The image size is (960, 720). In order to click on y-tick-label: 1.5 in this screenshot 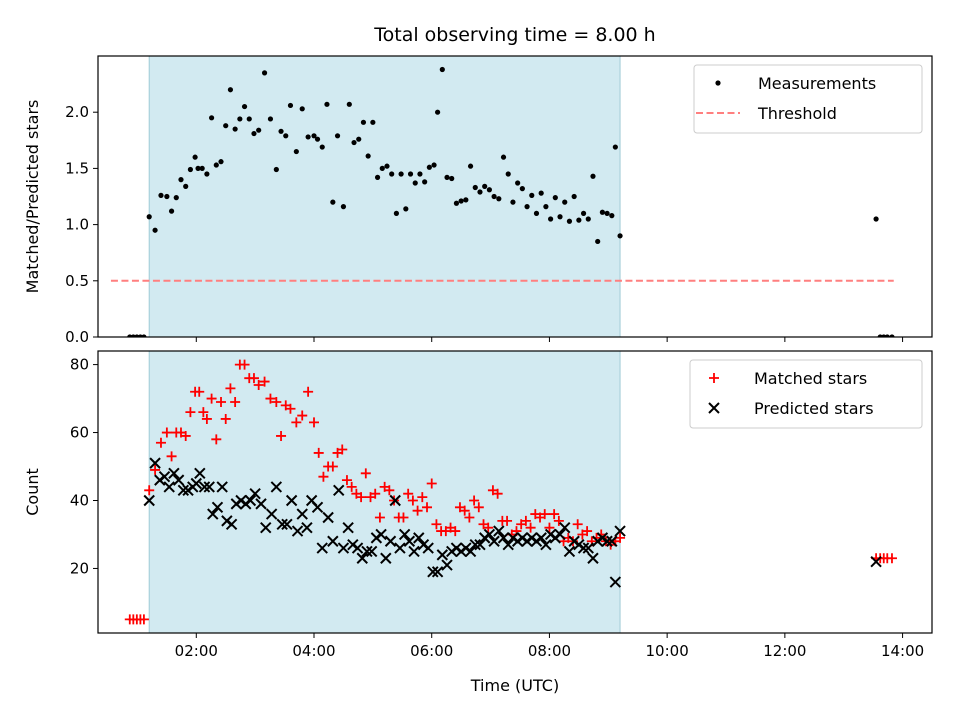, I will do `click(77, 168)`.